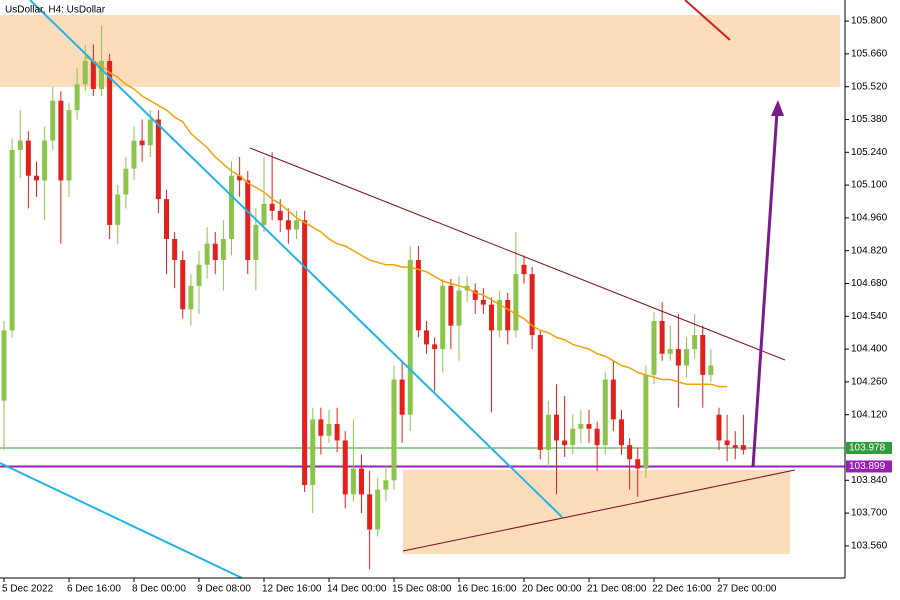  I want to click on x-tick-label: 15 Dec 08:00, so click(422, 589).